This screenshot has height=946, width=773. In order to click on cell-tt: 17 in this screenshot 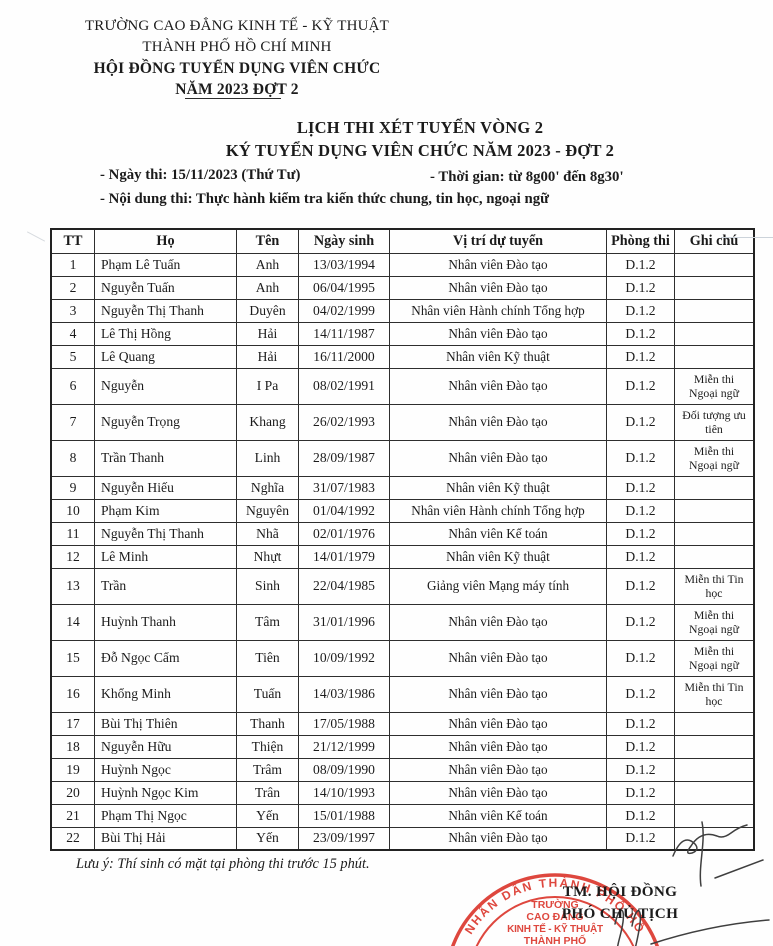, I will do `click(72, 723)`.